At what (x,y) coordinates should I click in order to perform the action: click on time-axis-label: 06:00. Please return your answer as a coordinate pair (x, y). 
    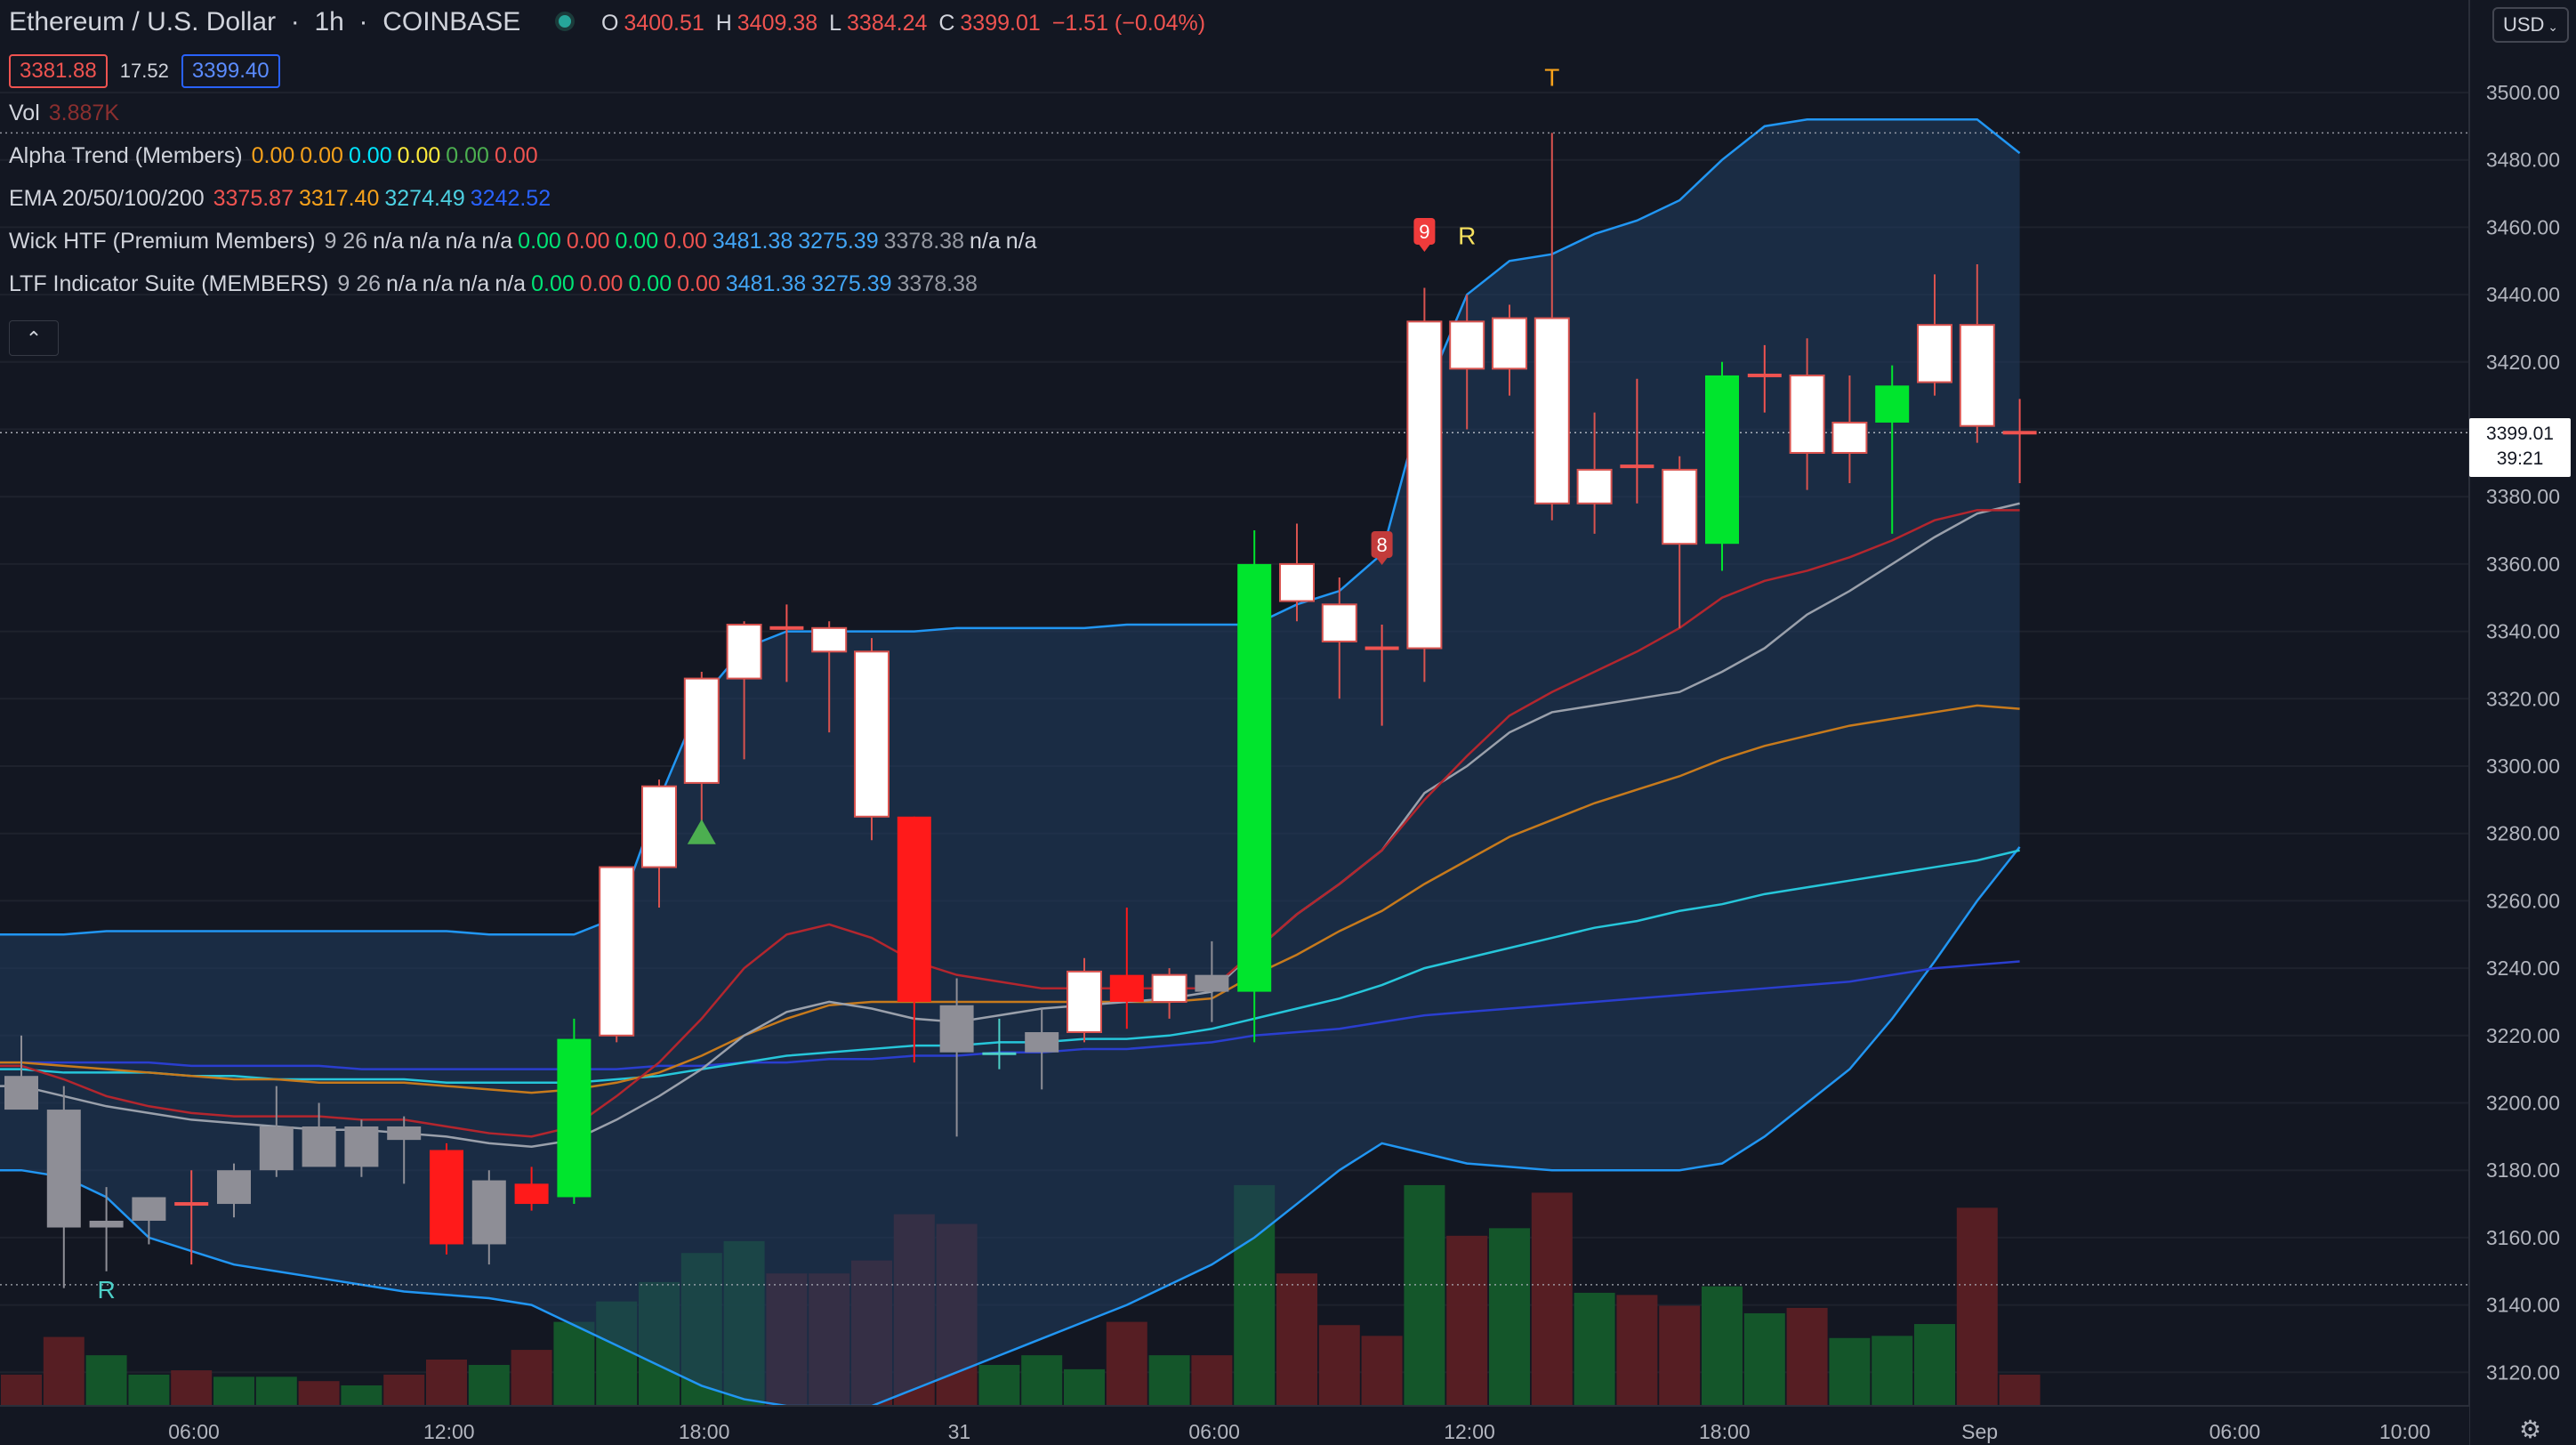
    Looking at the image, I should click on (2235, 1431).